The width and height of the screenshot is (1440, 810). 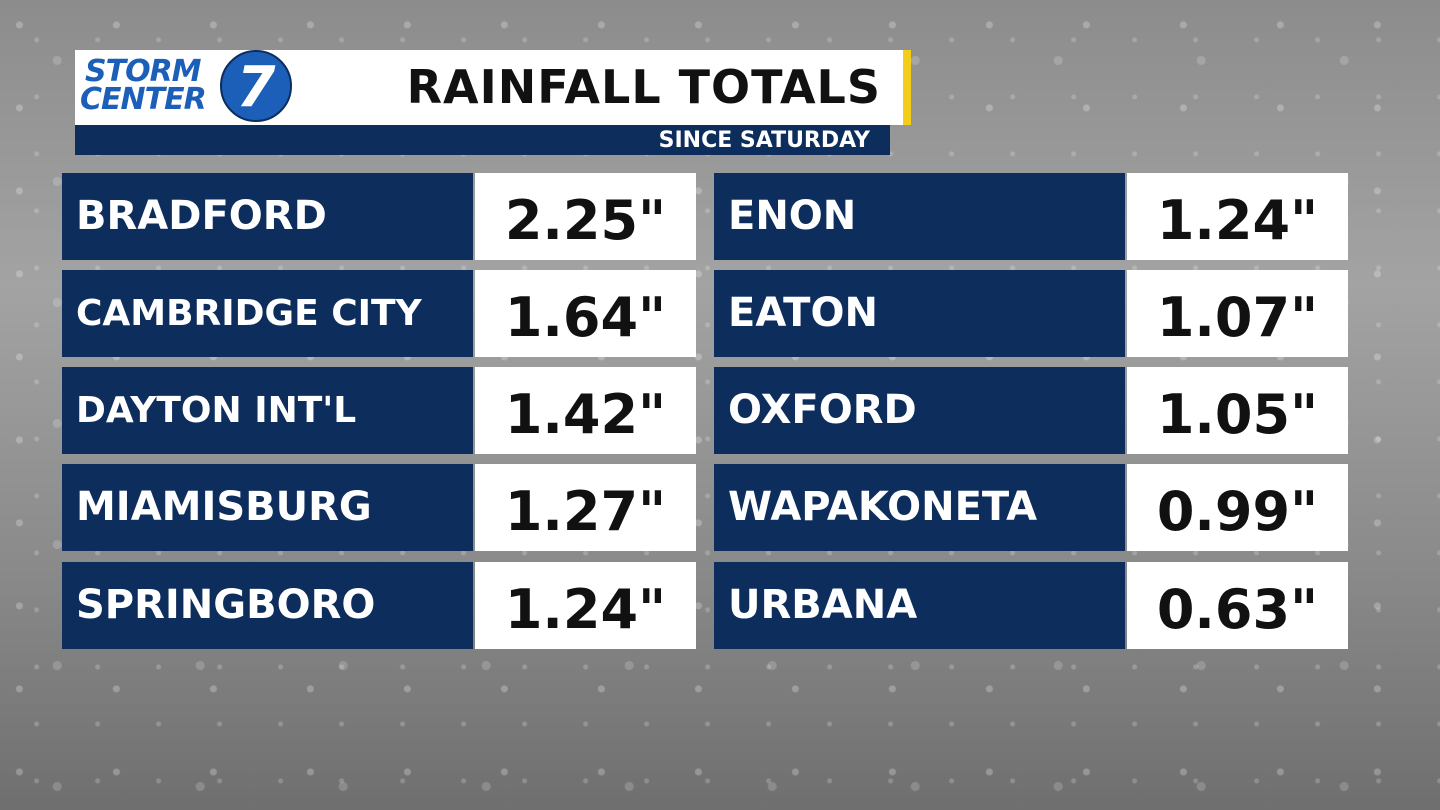 What do you see at coordinates (919, 313) in the screenshot?
I see `location: EATON` at bounding box center [919, 313].